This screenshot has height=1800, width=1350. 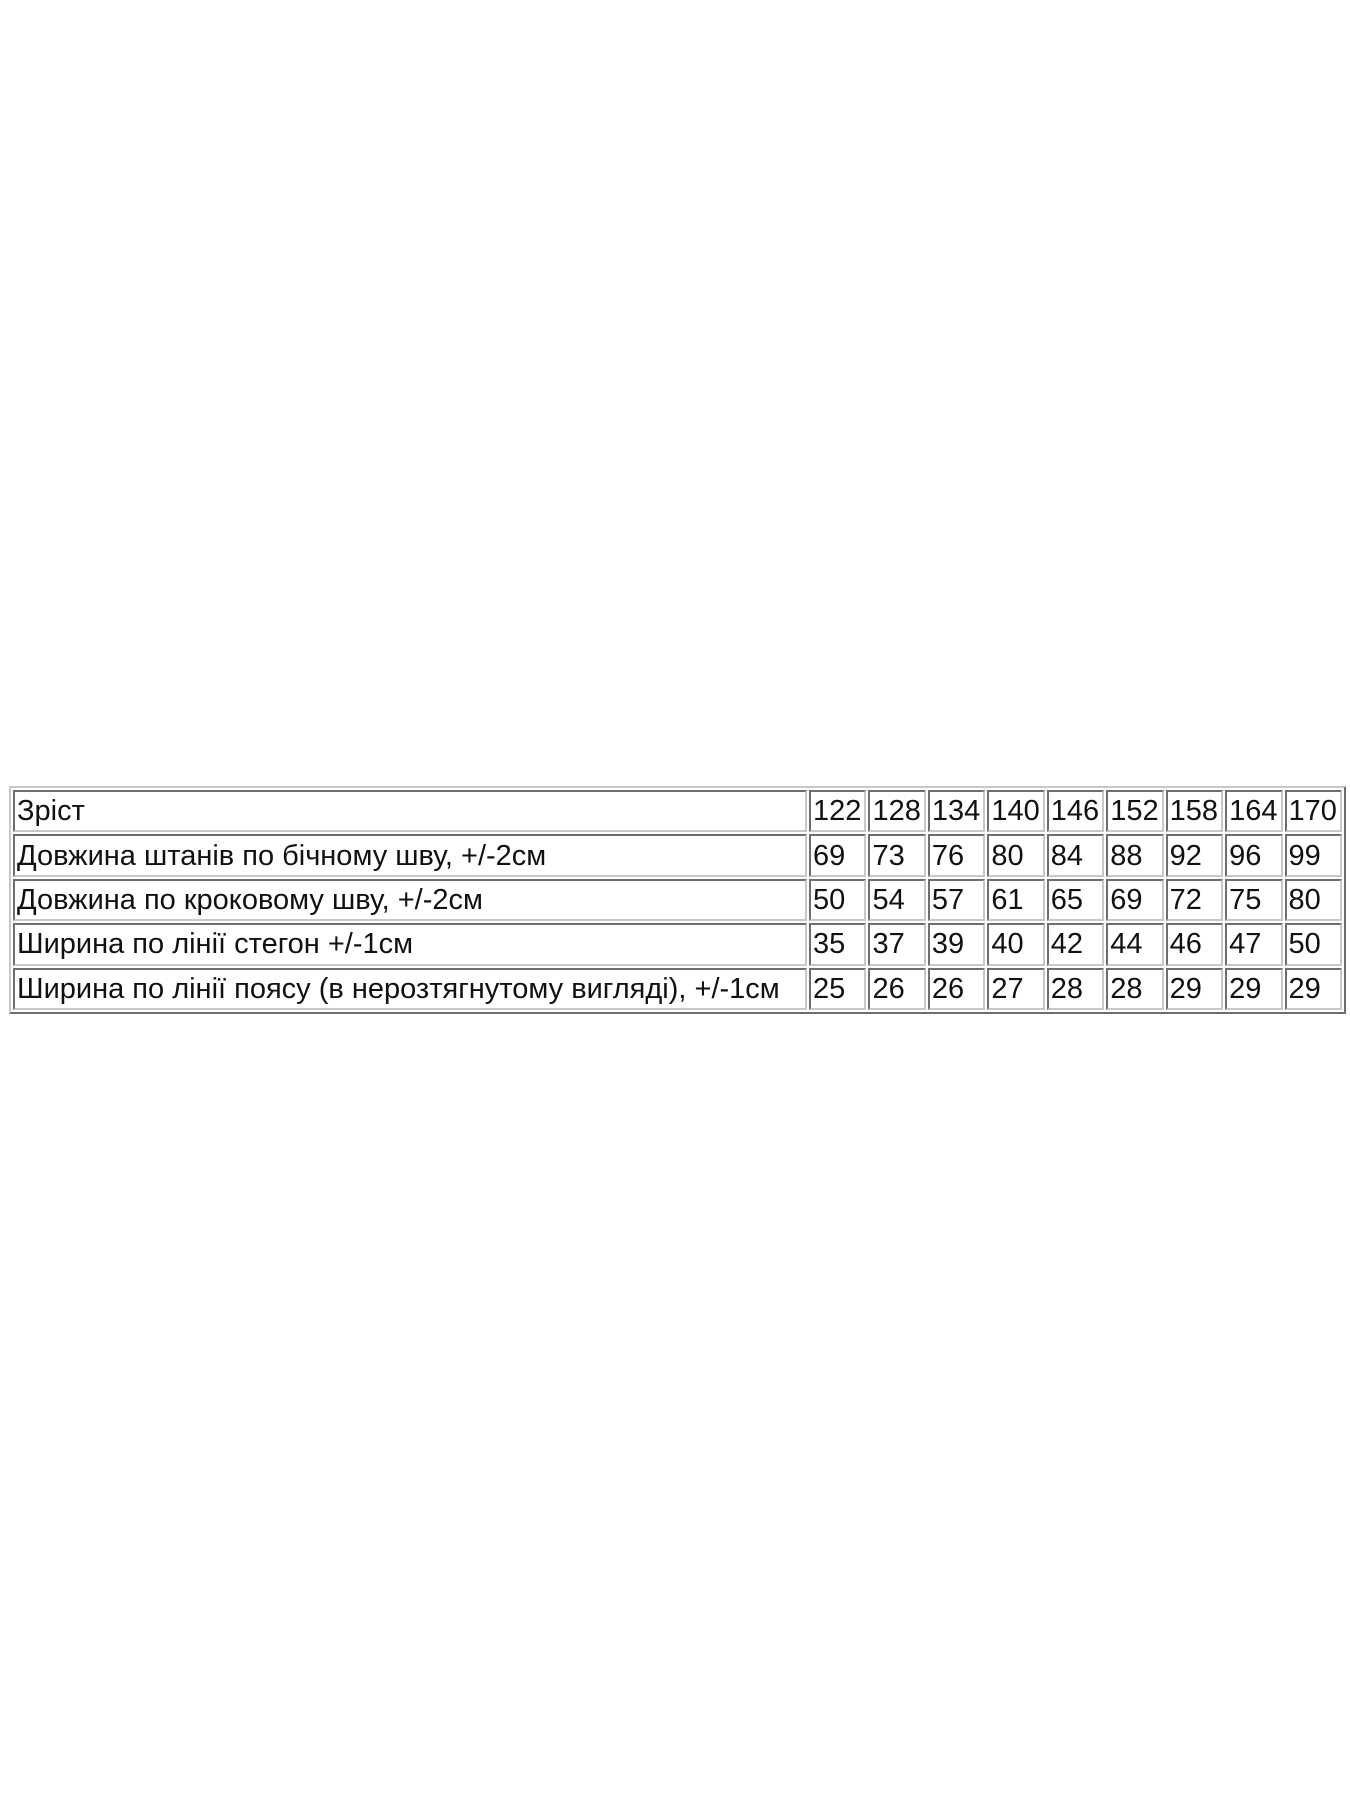 I want to click on size-header-cell: 122, so click(x=838, y=811).